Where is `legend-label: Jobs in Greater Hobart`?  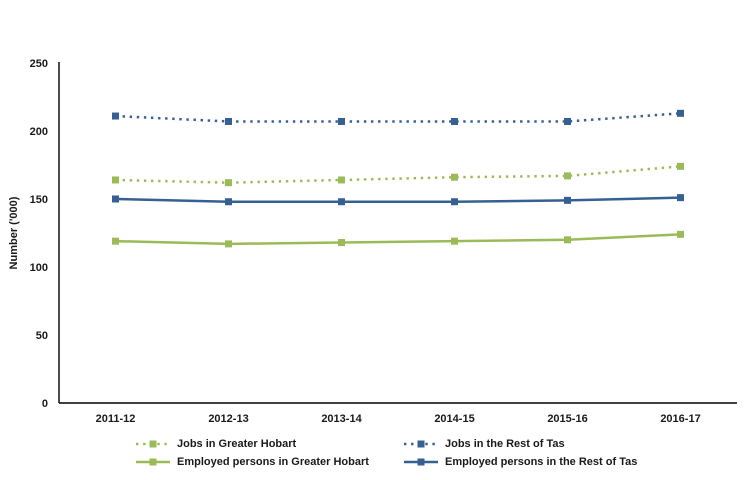
legend-label: Jobs in Greater Hobart is located at coordinates (237, 444).